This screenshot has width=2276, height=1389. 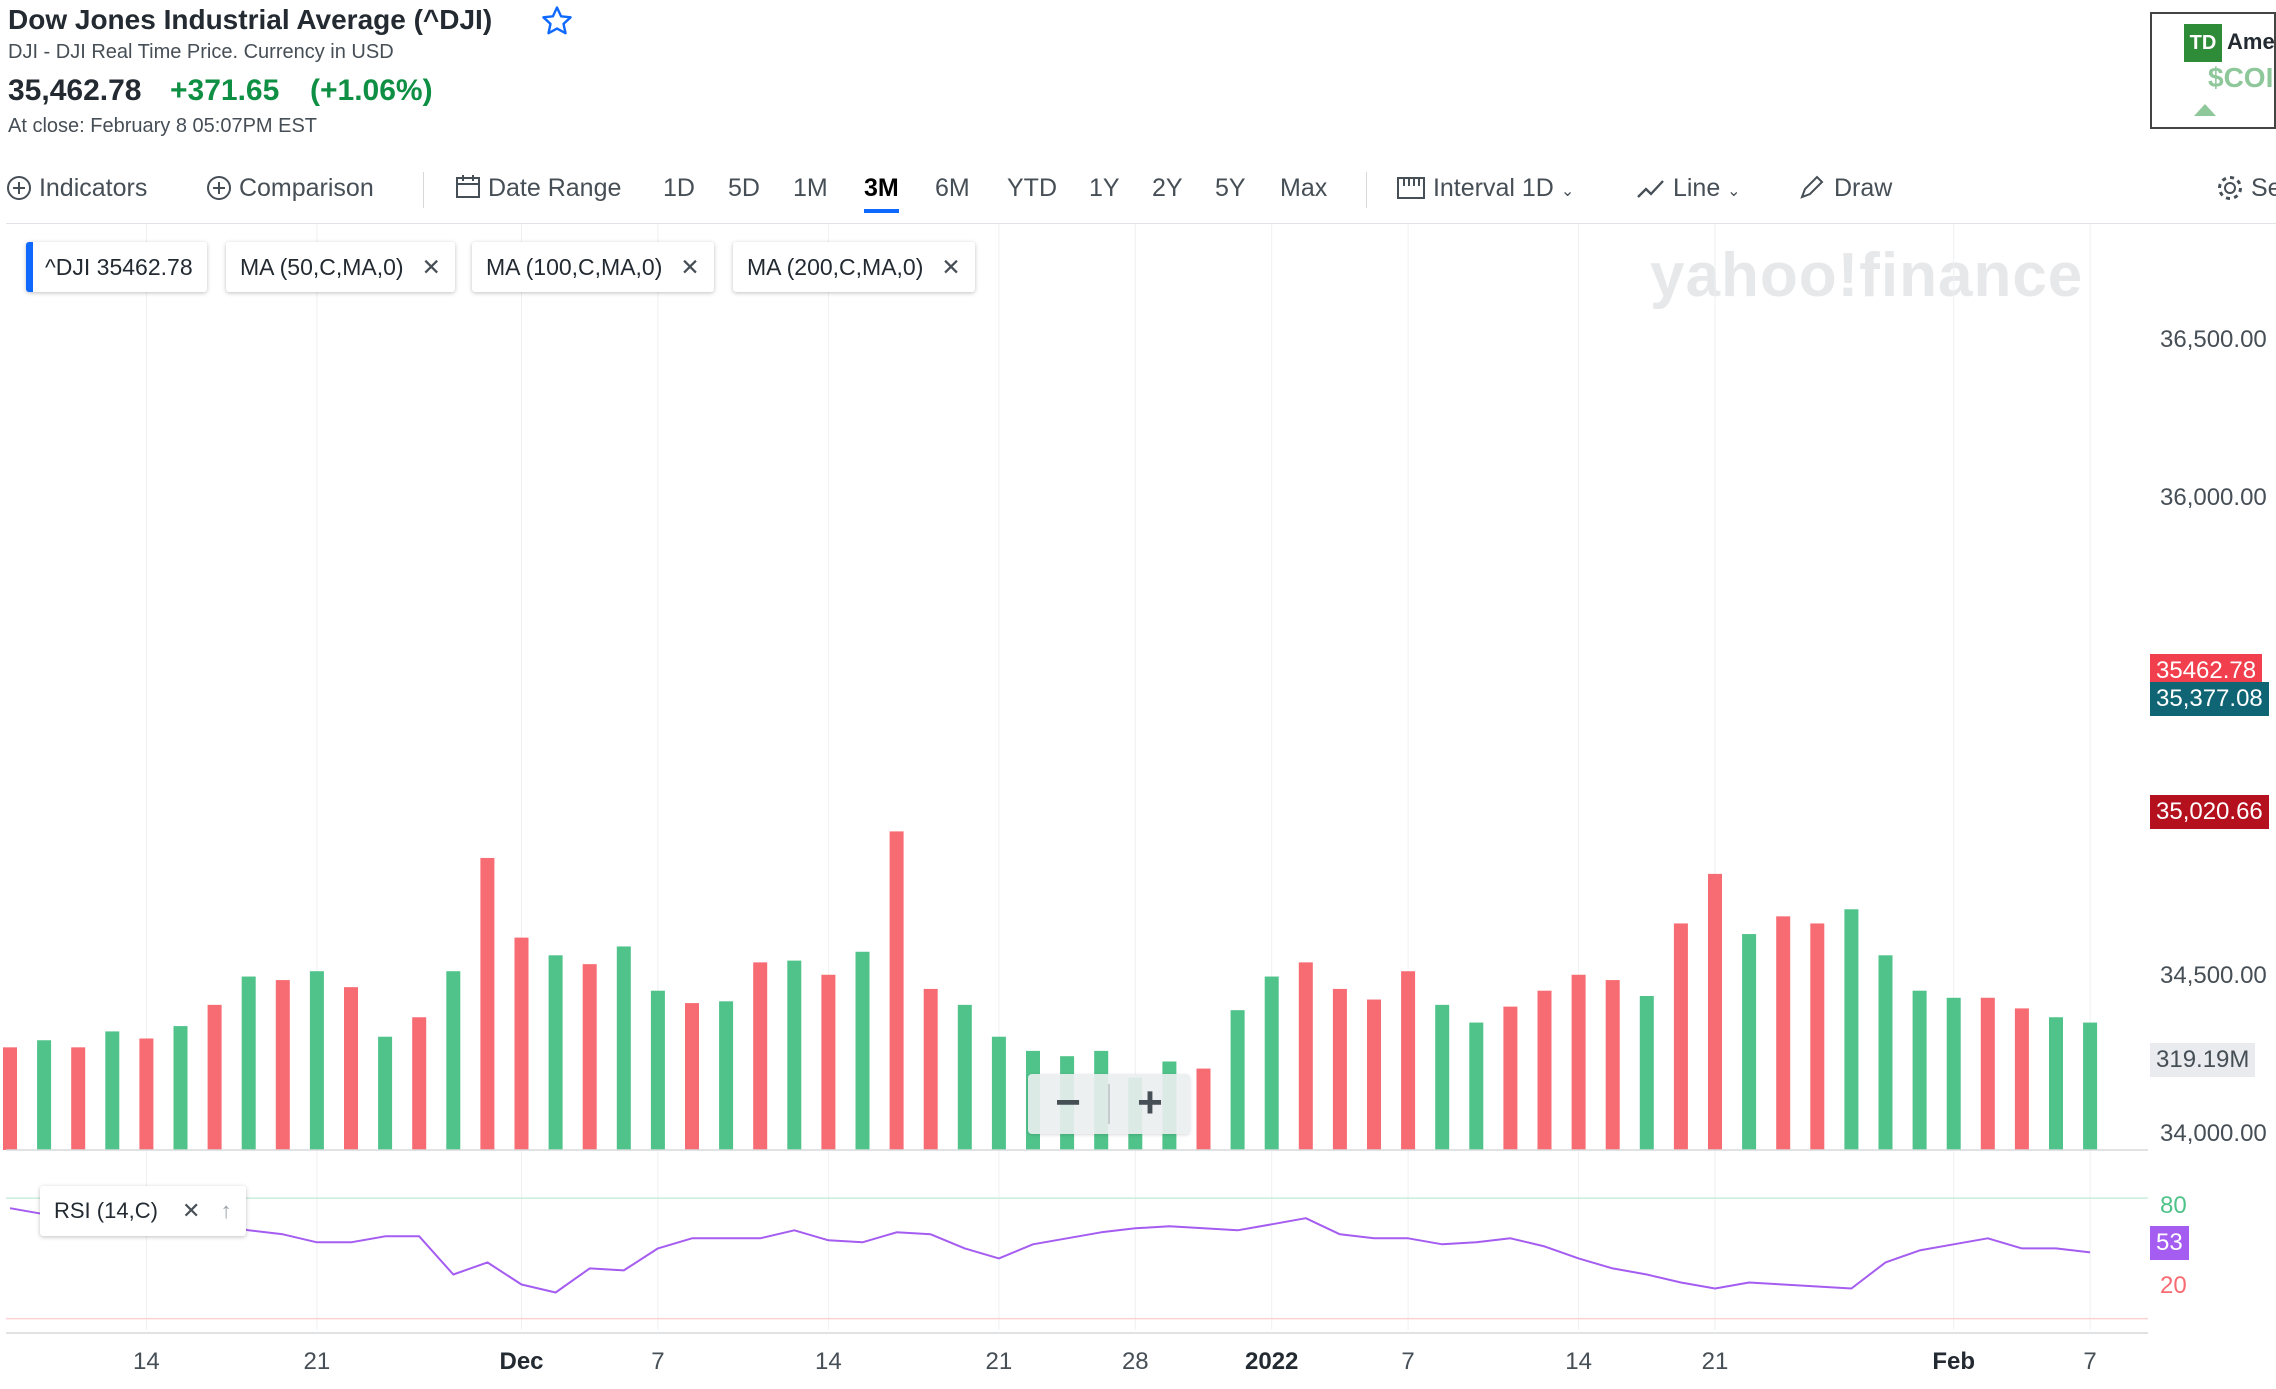 What do you see at coordinates (744, 188) in the screenshot?
I see `range-5d: 5D` at bounding box center [744, 188].